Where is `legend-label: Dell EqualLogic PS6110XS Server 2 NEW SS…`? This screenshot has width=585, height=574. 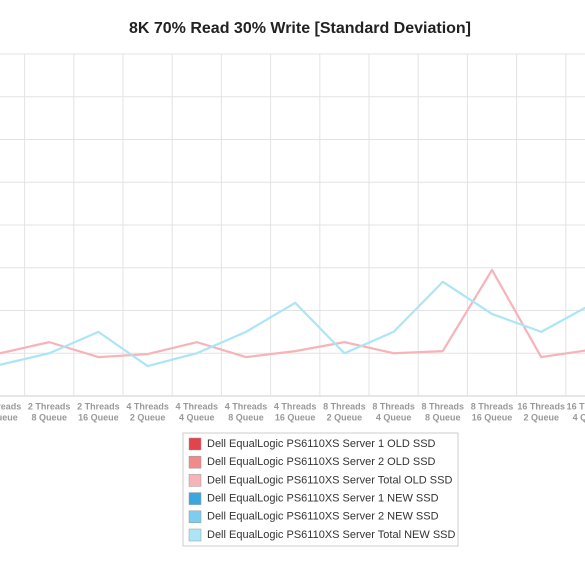
legend-label: Dell EqualLogic PS6110XS Server 2 NEW SS… is located at coordinates (323, 517).